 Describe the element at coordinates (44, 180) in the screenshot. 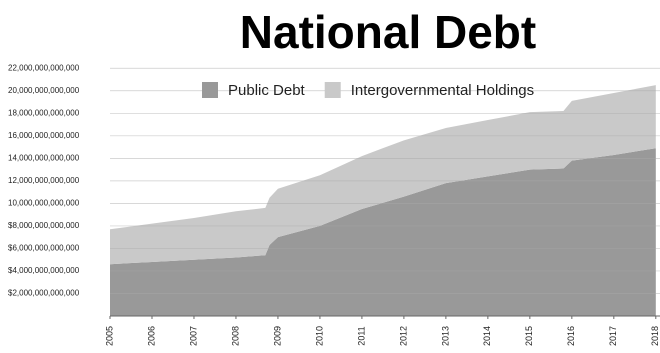

I see `y-tick-label: 12,000,000,000,000` at that location.